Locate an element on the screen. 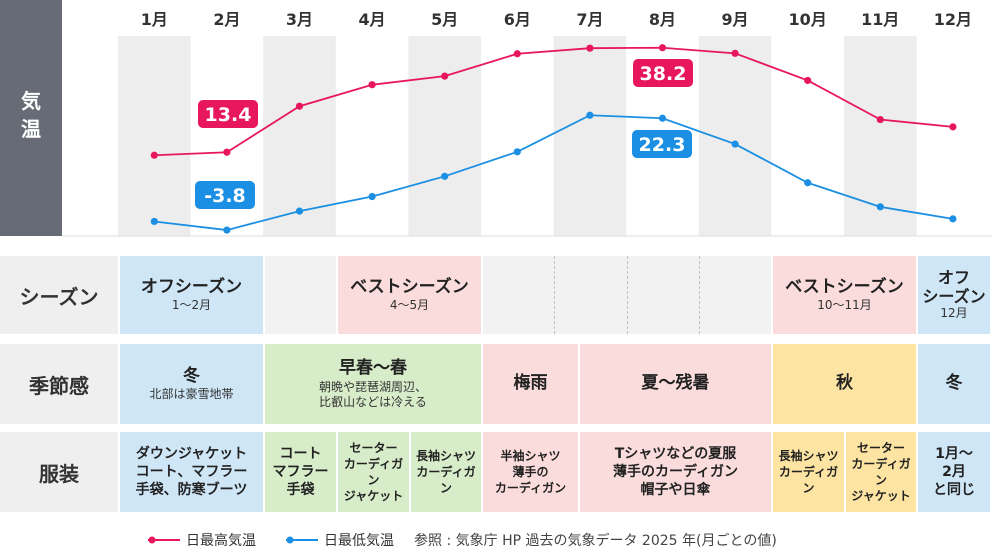 This screenshot has width=992, height=558. season-sub: 4～5月 is located at coordinates (409, 305).